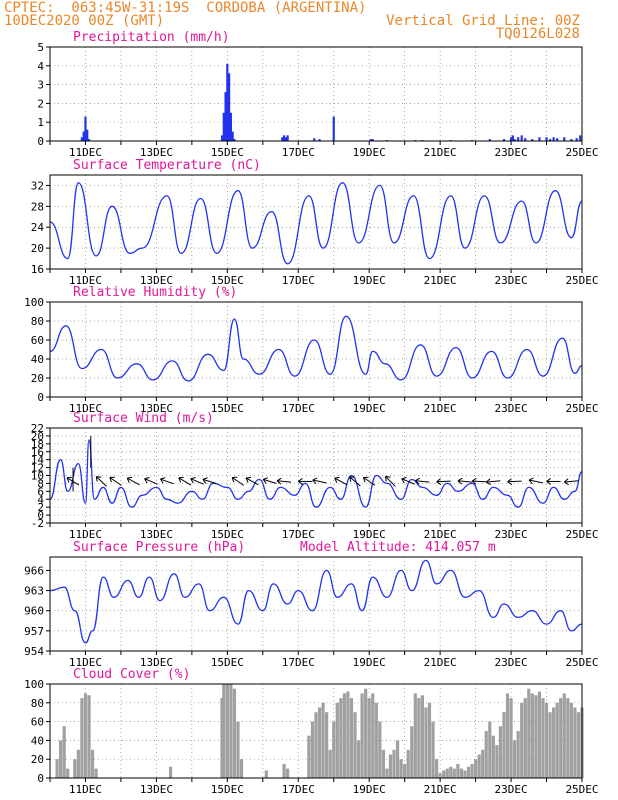 The image size is (618, 800). Describe the element at coordinates (37, 759) in the screenshot. I see `y-tick-label: 20` at that location.